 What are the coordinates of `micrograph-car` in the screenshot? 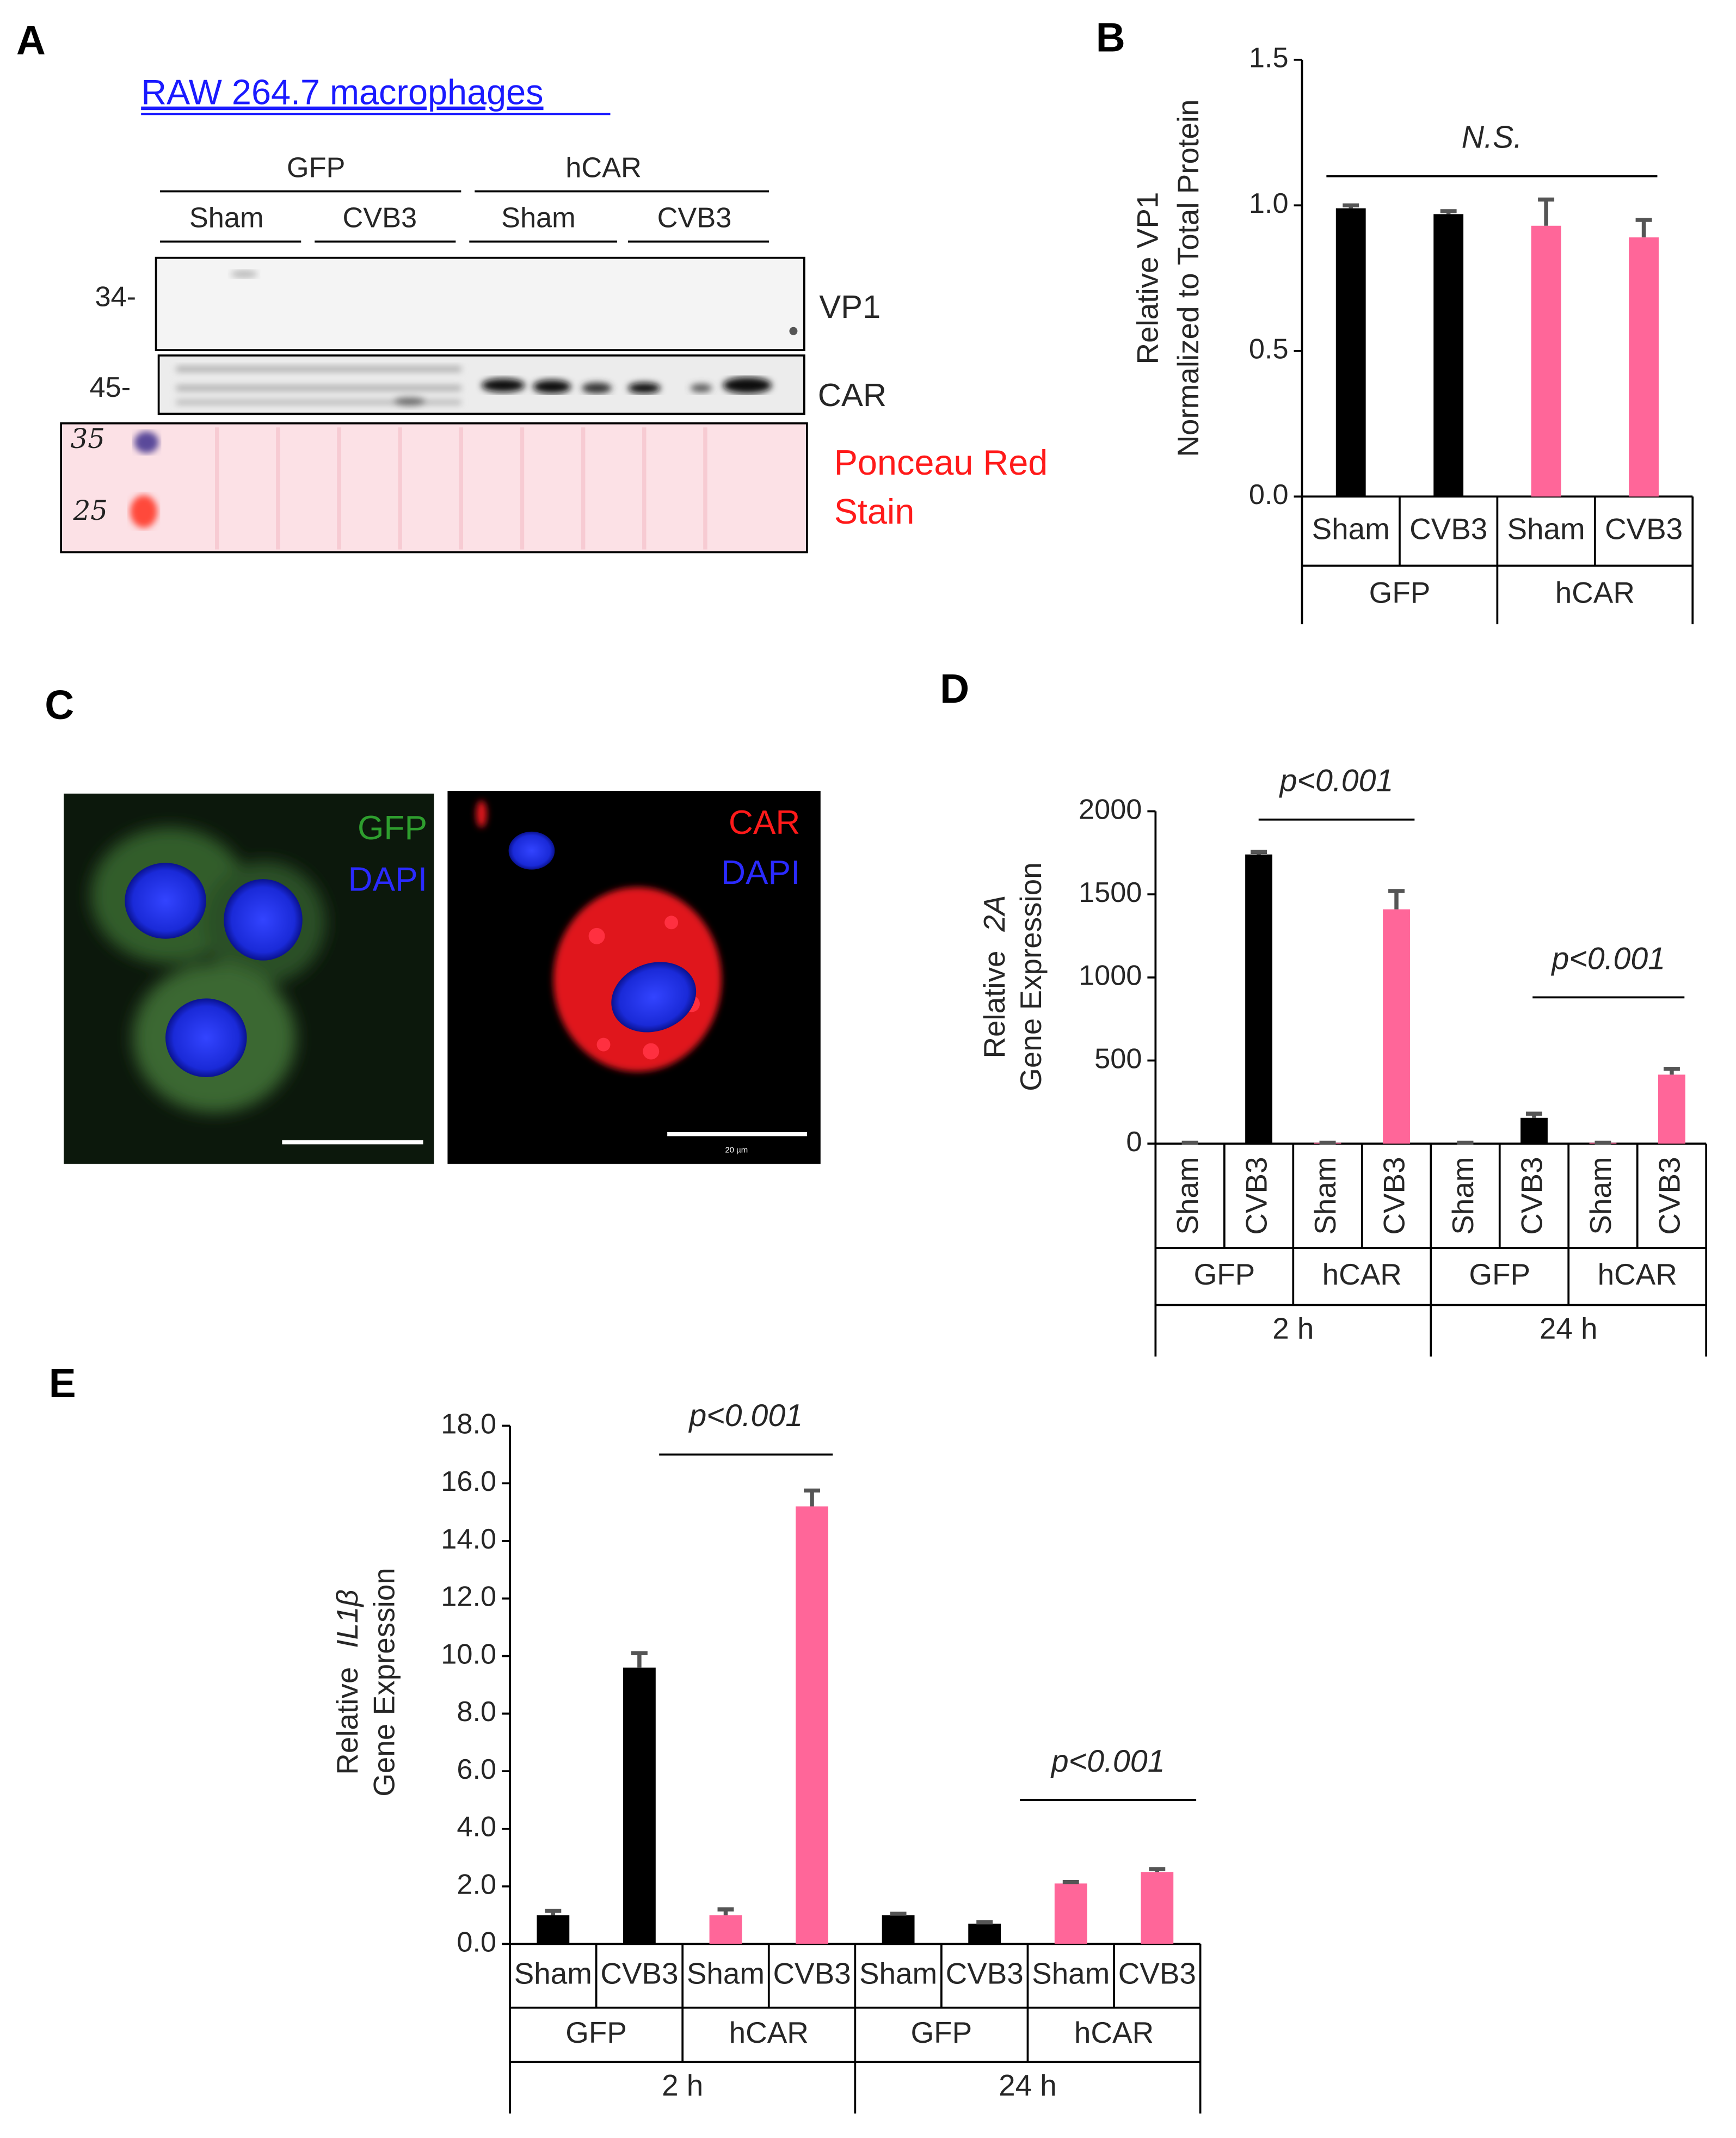 It's located at (634, 977).